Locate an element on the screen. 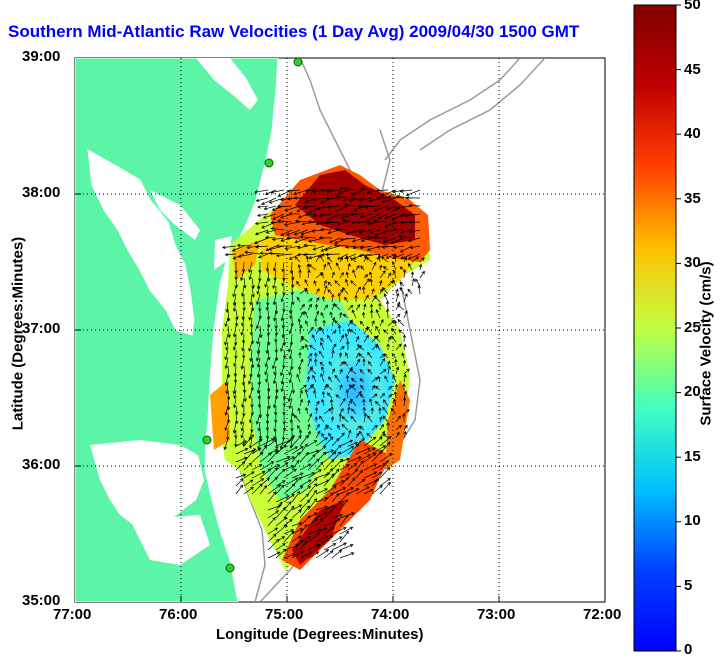 The image size is (724, 659). y-tick-label: 38:00 is located at coordinates (41, 192).